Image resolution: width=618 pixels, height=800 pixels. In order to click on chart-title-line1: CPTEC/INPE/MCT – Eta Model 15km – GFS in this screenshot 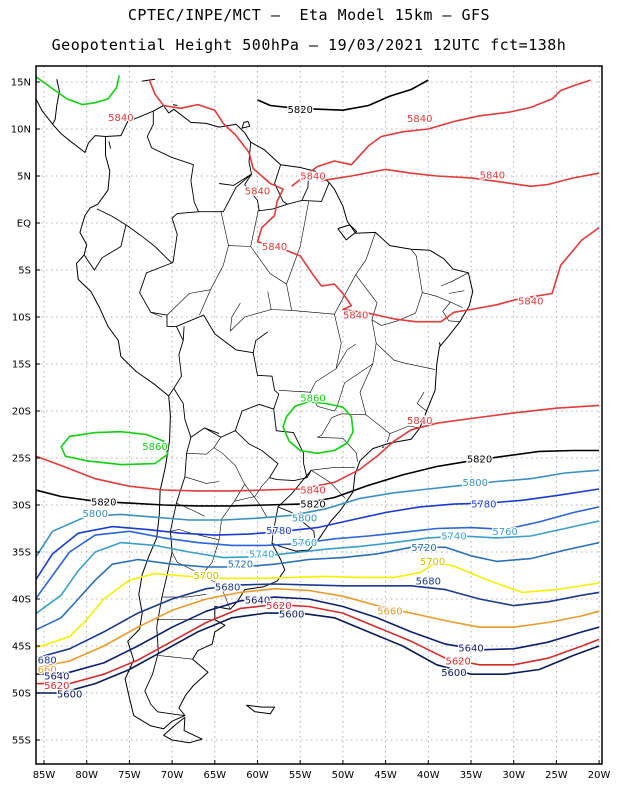, I will do `click(309, 15)`.